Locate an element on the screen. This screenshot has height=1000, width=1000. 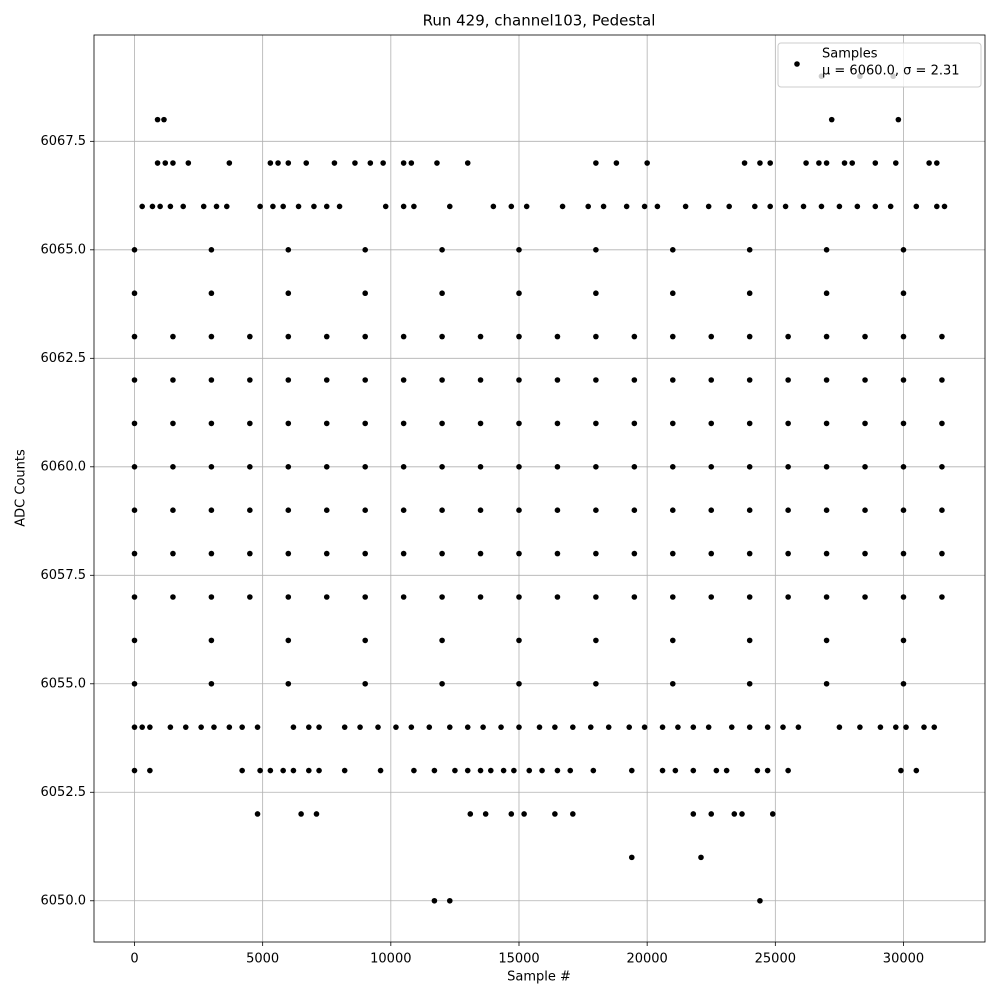
y-axis-label: ADC Counts is located at coordinates (21, 488).